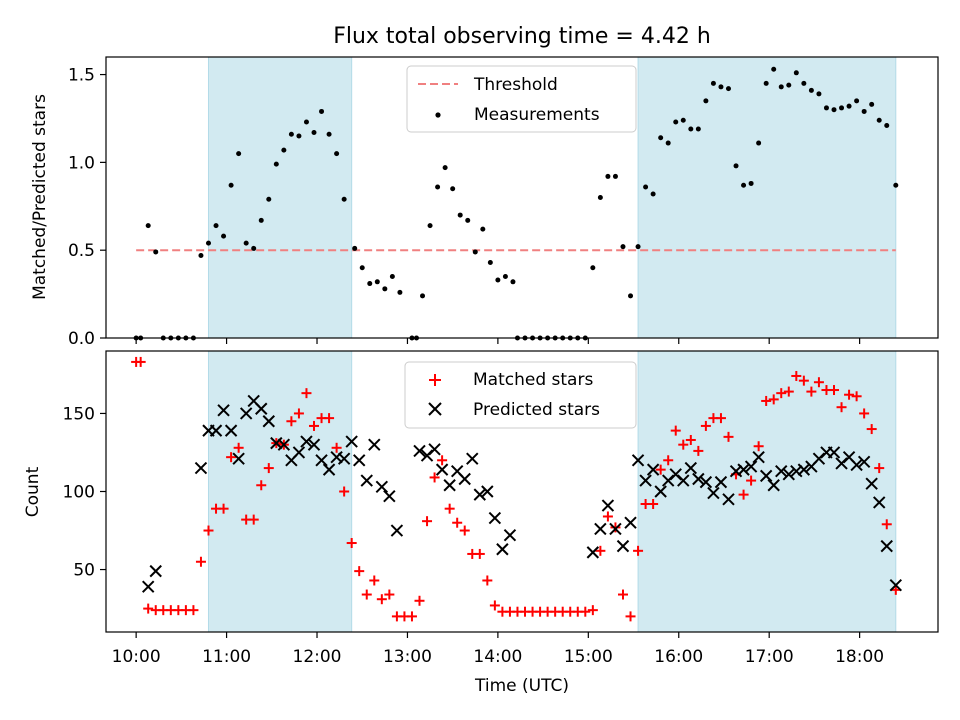 Image resolution: width=960 pixels, height=720 pixels. What do you see at coordinates (40, 197) in the screenshot?
I see `ratio-y-axis-label: Matched/Predicted stars` at bounding box center [40, 197].